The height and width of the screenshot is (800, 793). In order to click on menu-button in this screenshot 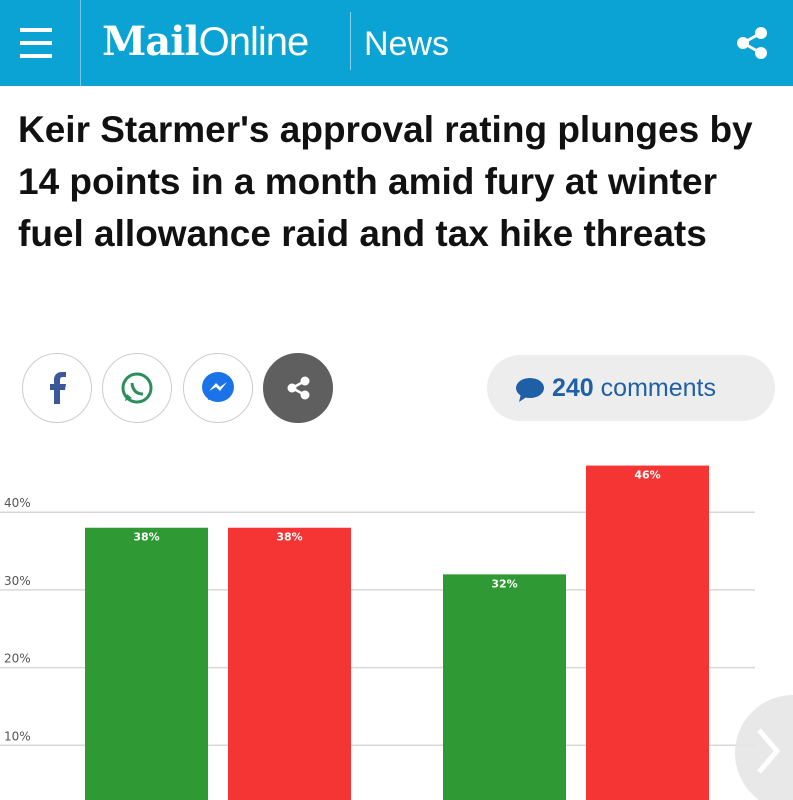, I will do `click(36, 43)`.